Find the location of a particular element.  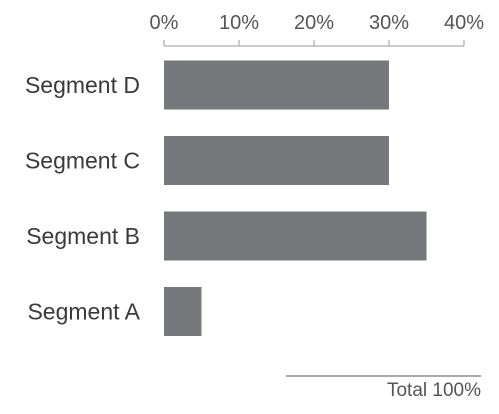

bar-segment-a is located at coordinates (183, 311).